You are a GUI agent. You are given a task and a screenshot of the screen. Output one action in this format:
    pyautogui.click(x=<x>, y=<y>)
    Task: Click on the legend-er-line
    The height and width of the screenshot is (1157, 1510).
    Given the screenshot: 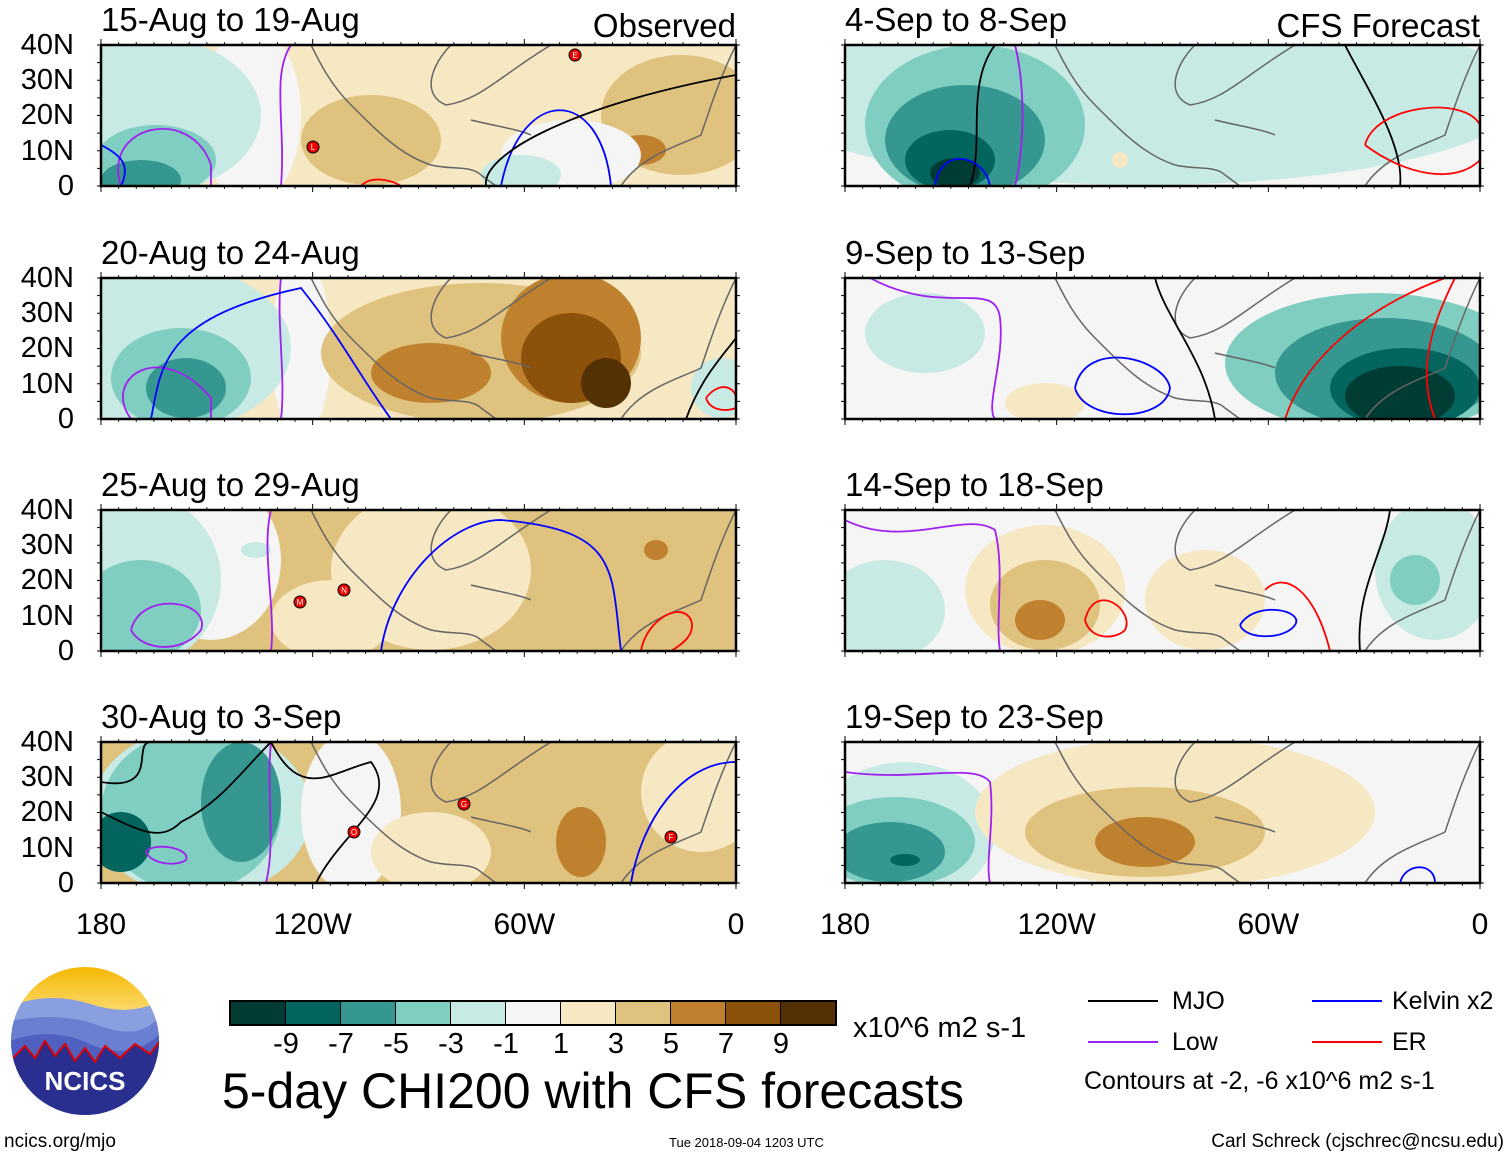 What is the action you would take?
    pyautogui.click(x=1347, y=1042)
    